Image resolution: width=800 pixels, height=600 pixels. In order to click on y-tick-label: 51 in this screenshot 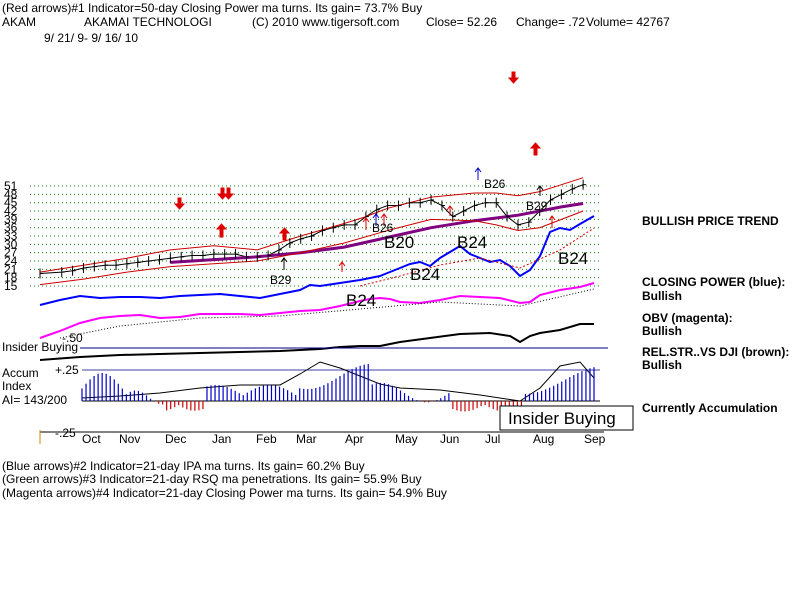, I will do `click(11, 186)`.